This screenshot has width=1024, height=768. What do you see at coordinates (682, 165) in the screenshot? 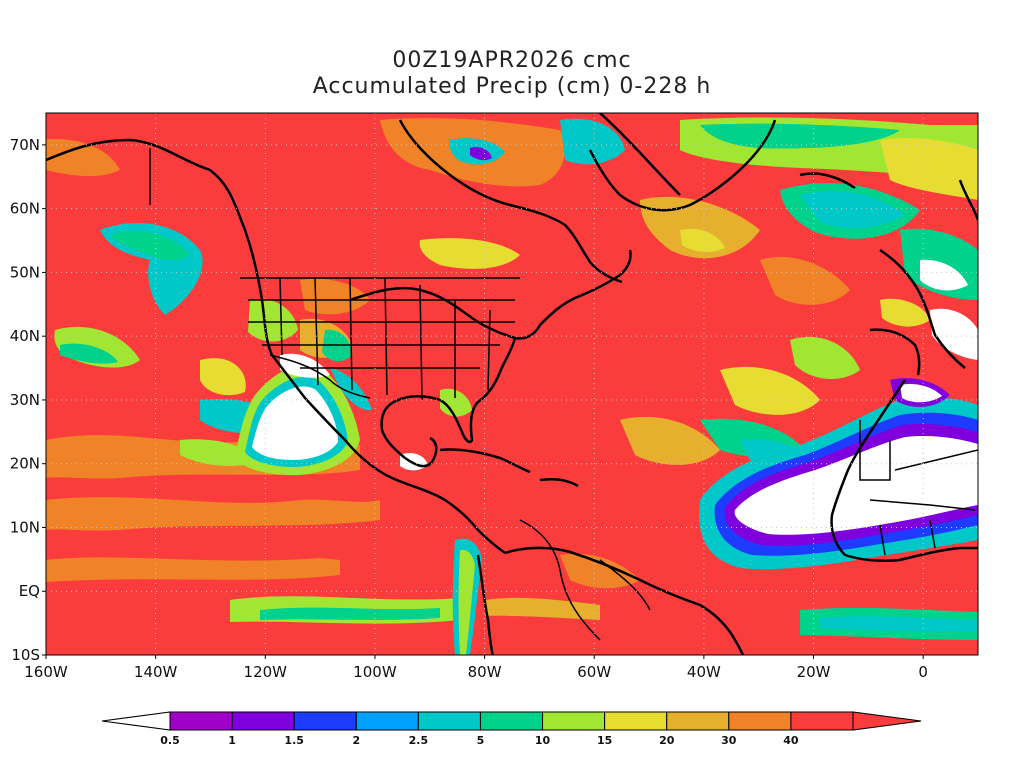
I see `coast-greenland` at bounding box center [682, 165].